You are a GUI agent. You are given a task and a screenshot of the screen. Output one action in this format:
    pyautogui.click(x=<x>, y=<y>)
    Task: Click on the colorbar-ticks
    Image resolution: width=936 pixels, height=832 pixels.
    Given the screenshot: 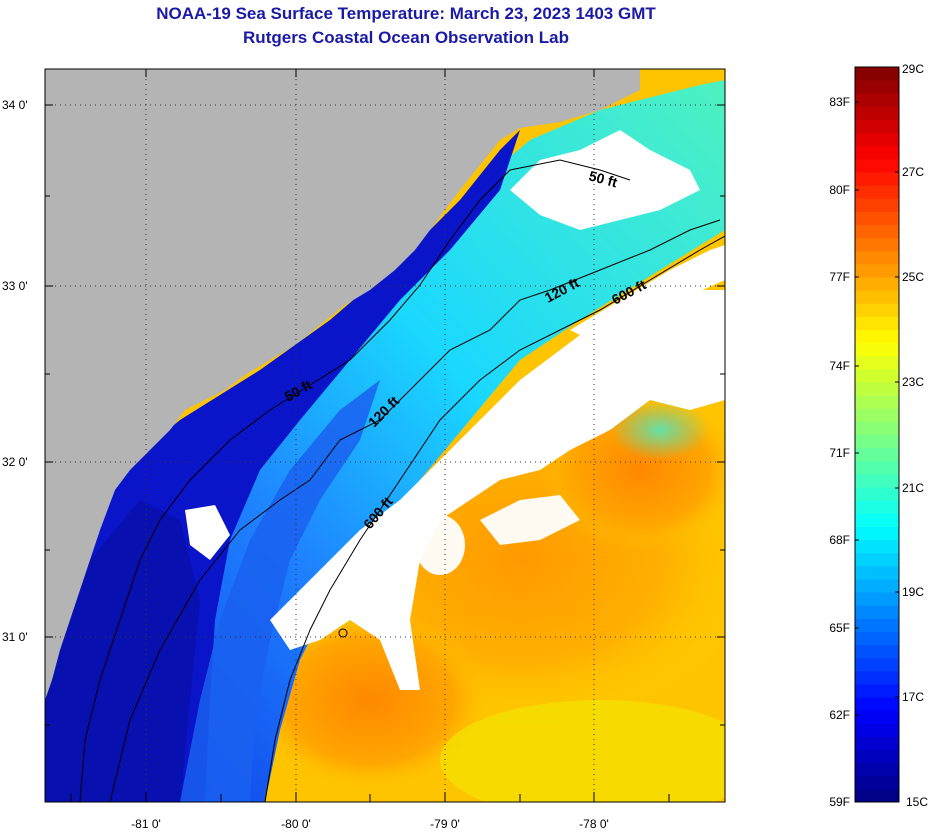 What is the action you would take?
    pyautogui.click(x=877, y=408)
    